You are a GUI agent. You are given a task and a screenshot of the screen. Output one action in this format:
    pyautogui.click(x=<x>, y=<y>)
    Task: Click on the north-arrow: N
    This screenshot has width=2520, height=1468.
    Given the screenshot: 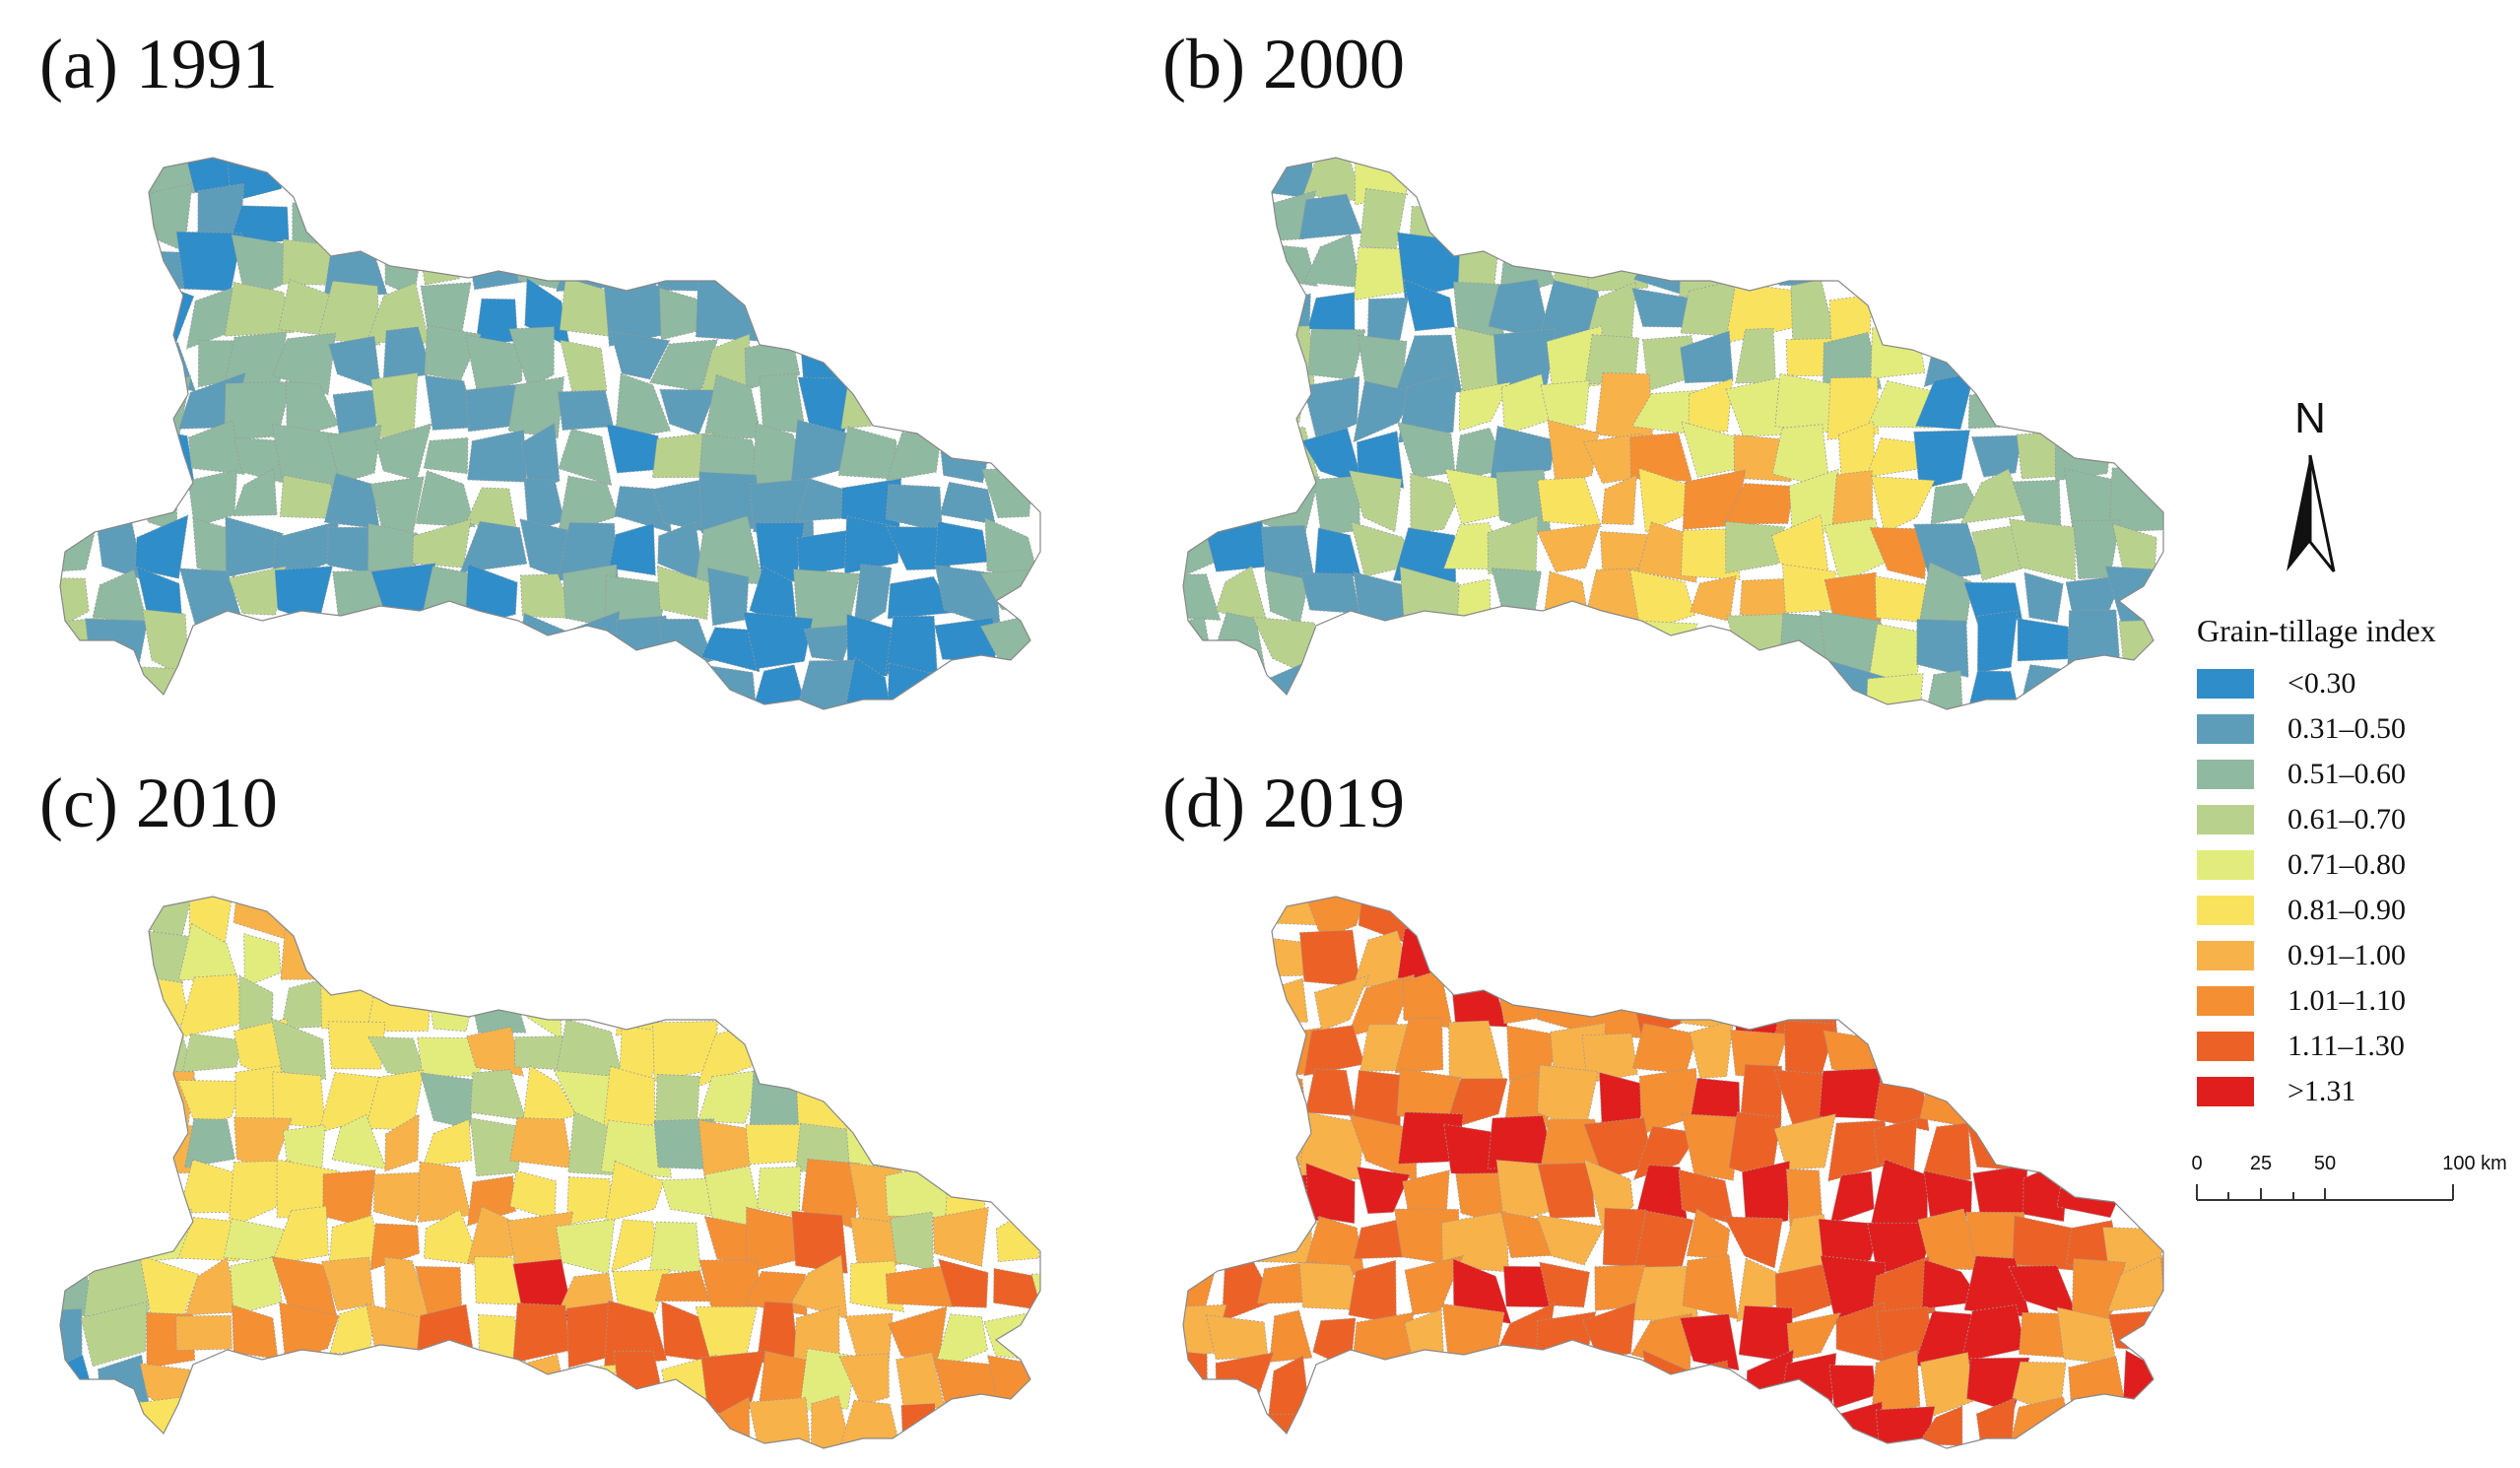 What is the action you would take?
    pyautogui.click(x=2310, y=492)
    